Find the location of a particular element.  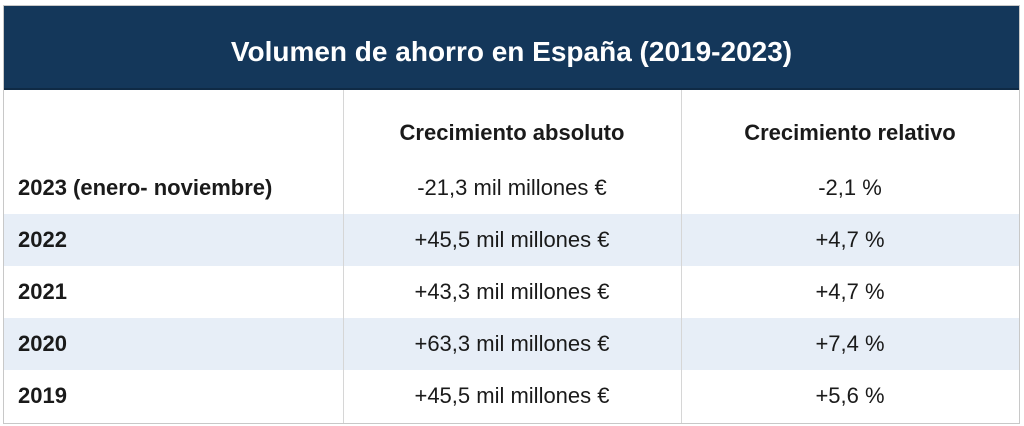

table-row: 2019 +45,5 mil millones € +5,6 % is located at coordinates (511, 396).